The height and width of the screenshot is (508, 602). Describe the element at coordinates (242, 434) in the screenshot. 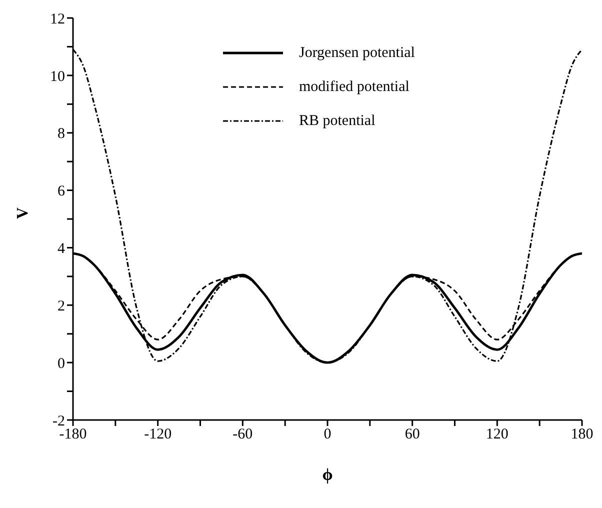

I see `x-tick-label: -60` at that location.